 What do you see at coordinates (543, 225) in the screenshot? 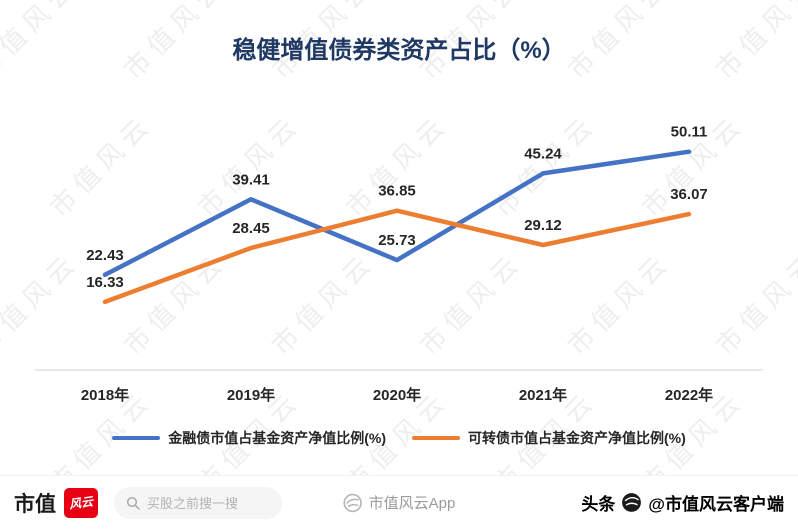
I see `svg-text: 29.12` at bounding box center [543, 225].